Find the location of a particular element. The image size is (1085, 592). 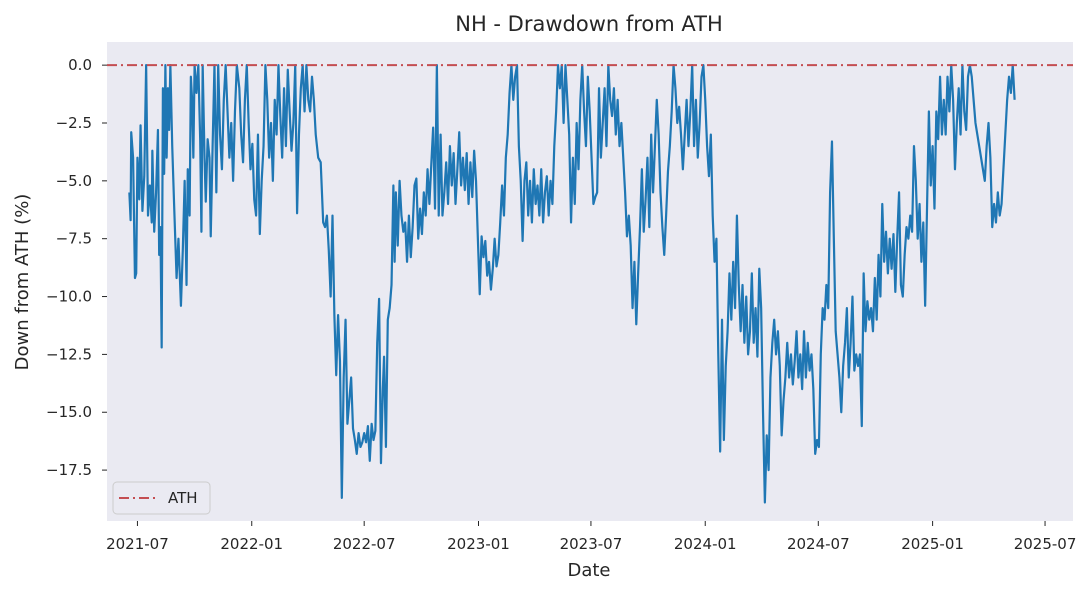

y-axis: 0.0 −2.5 −5.0 −7.5 −10.0 −12.5 −15.0 −17.5 is located at coordinates (76, 267).